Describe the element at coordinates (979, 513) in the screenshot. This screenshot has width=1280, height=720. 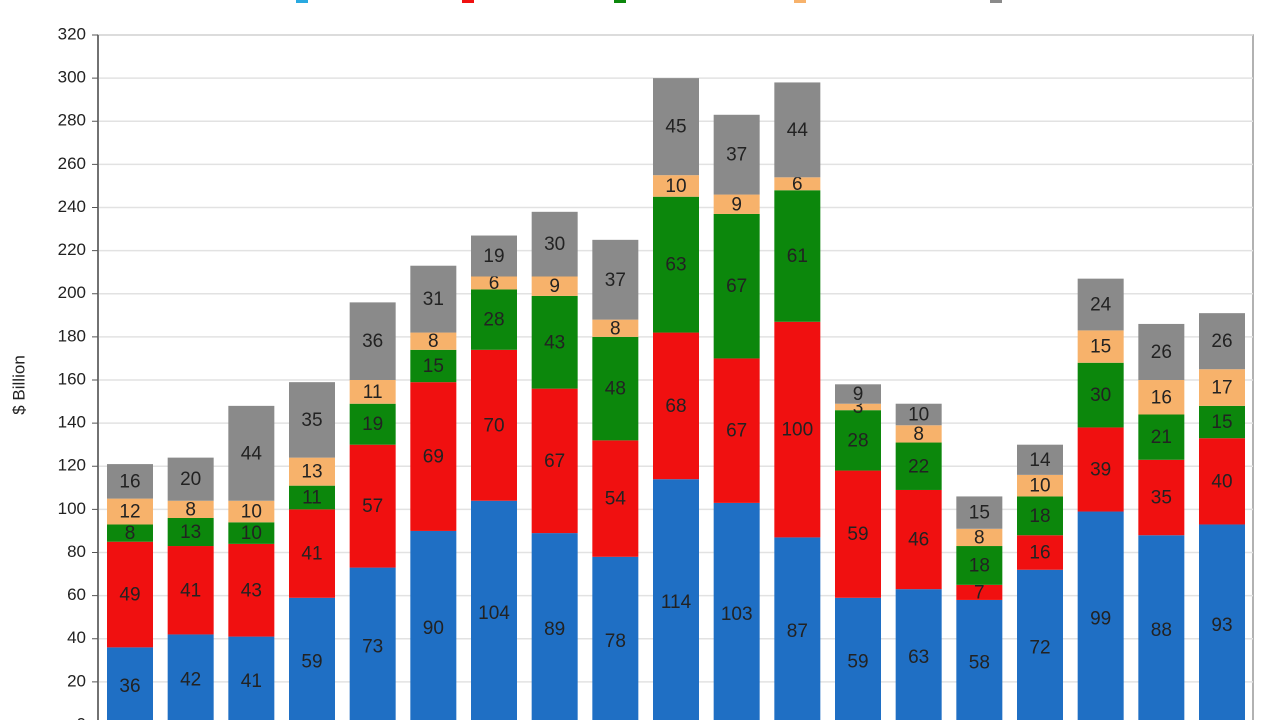
I see `data-label: 15` at that location.